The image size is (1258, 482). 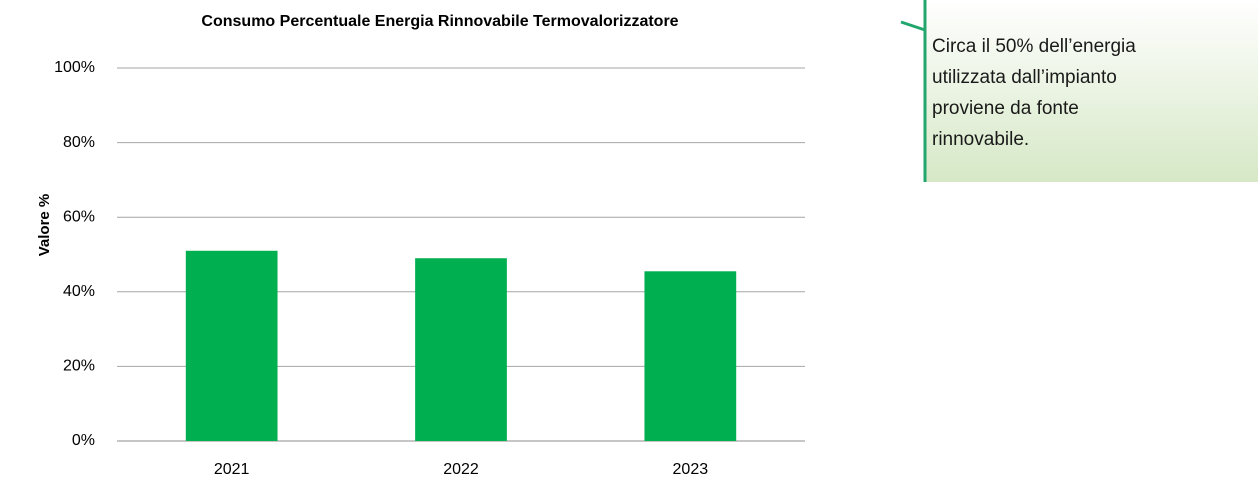 I want to click on y-tick-label: 20%, so click(x=79, y=366).